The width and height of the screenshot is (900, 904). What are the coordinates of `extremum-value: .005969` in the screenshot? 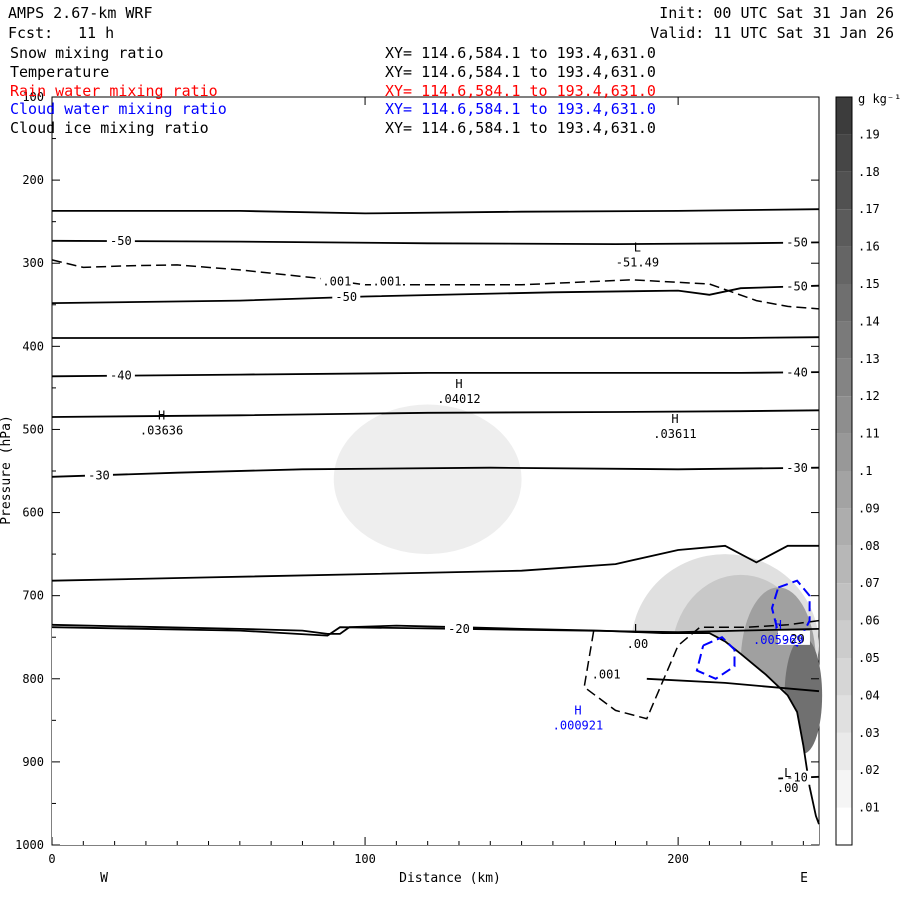 It's located at (778, 640).